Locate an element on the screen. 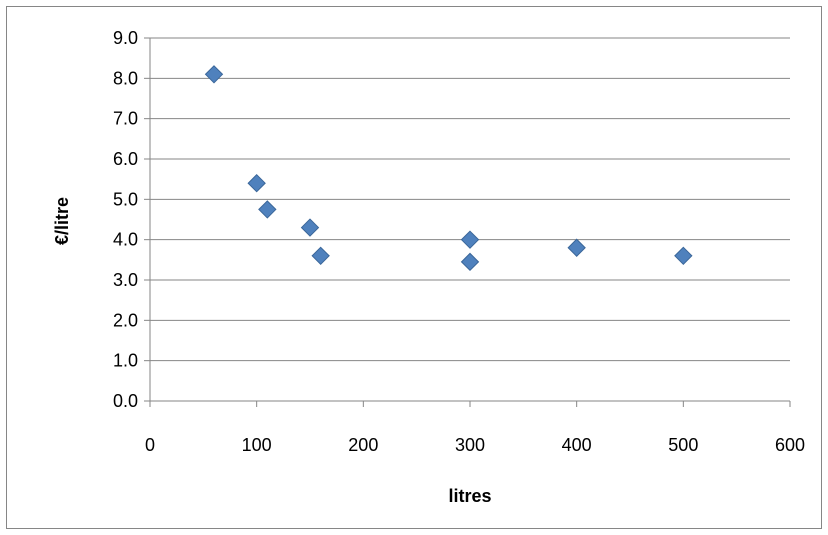 This screenshot has height=535, width=828. x-tick-labels: 0 100 200 300 400 500 600 is located at coordinates (475, 445).